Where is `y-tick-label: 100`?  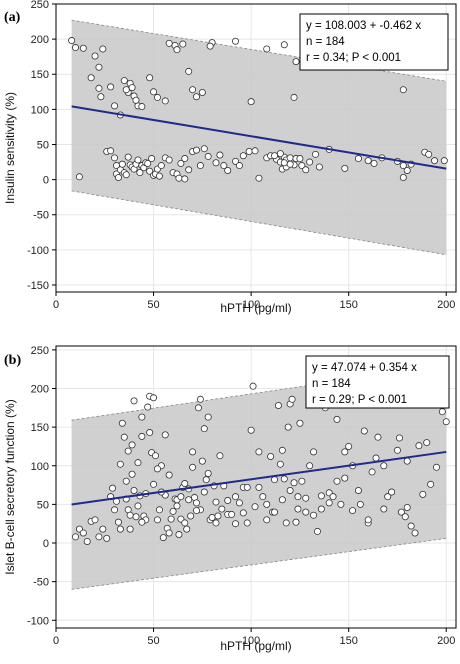
y-tick-label: 100 is located at coordinates (40, 467).